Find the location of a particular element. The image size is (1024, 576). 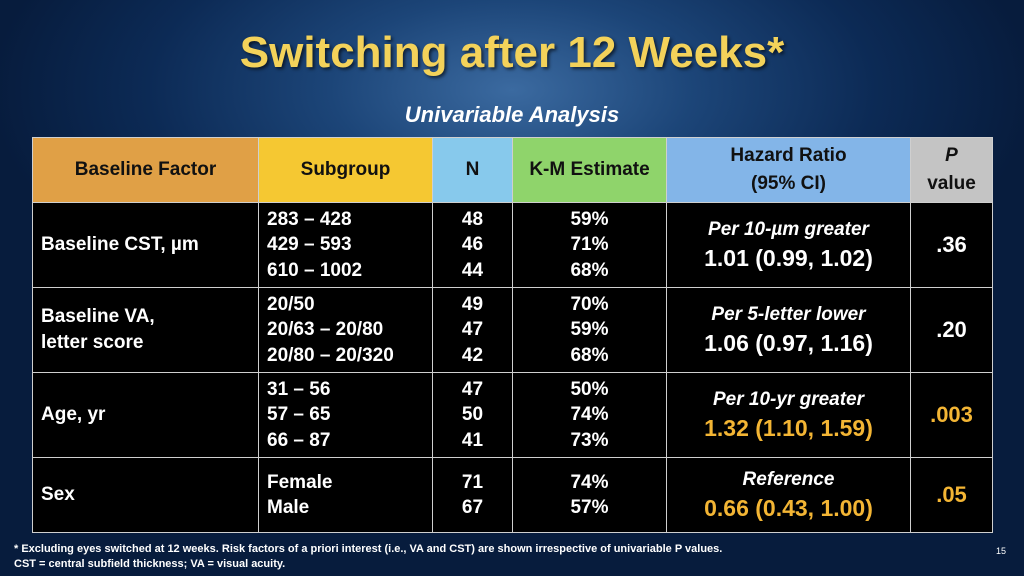

hazard-ratio-value: 0.66 (0.43, 1.00) is located at coordinates (788, 508).